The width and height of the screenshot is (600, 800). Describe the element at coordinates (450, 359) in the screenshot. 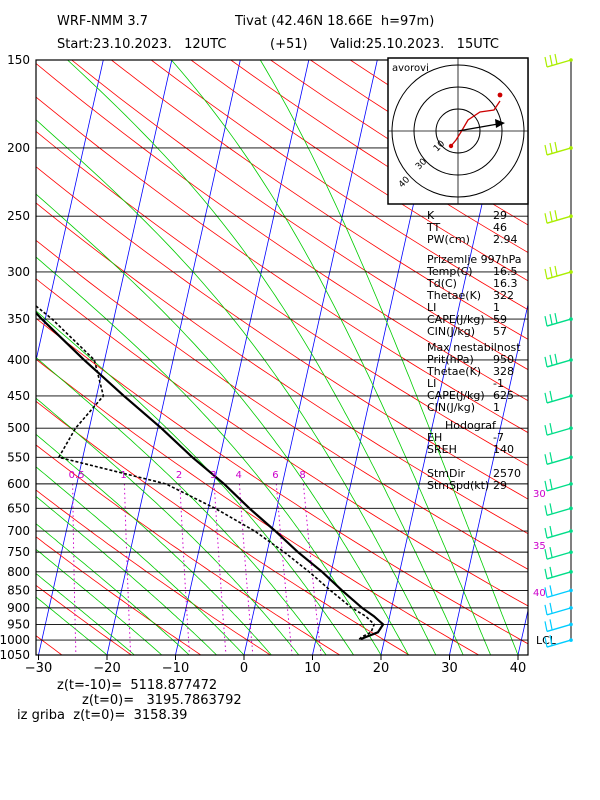

I see `panel-row-label: Prit(hPa)` at that location.